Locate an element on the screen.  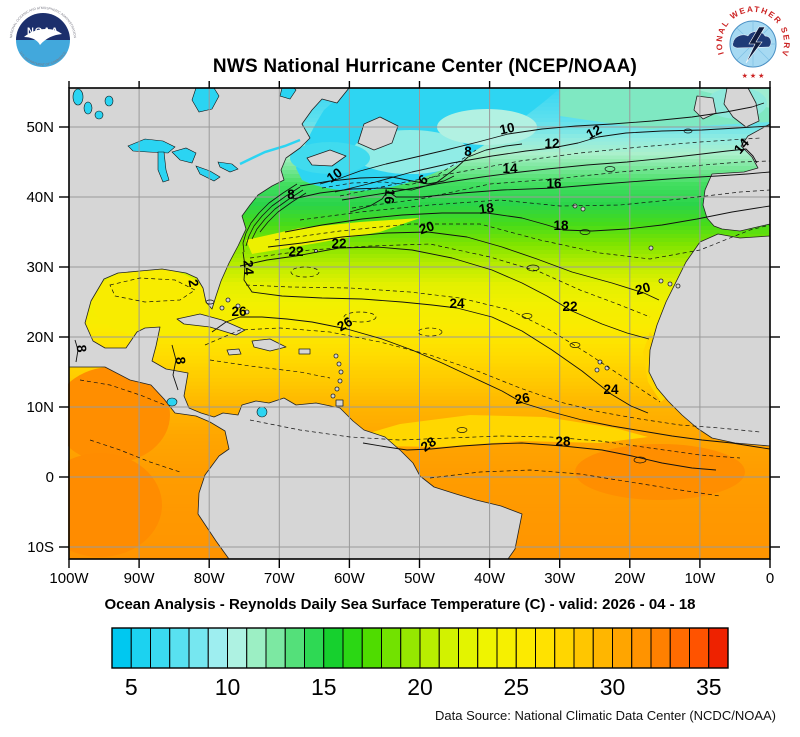
puerto-rico is located at coordinates (304, 351).